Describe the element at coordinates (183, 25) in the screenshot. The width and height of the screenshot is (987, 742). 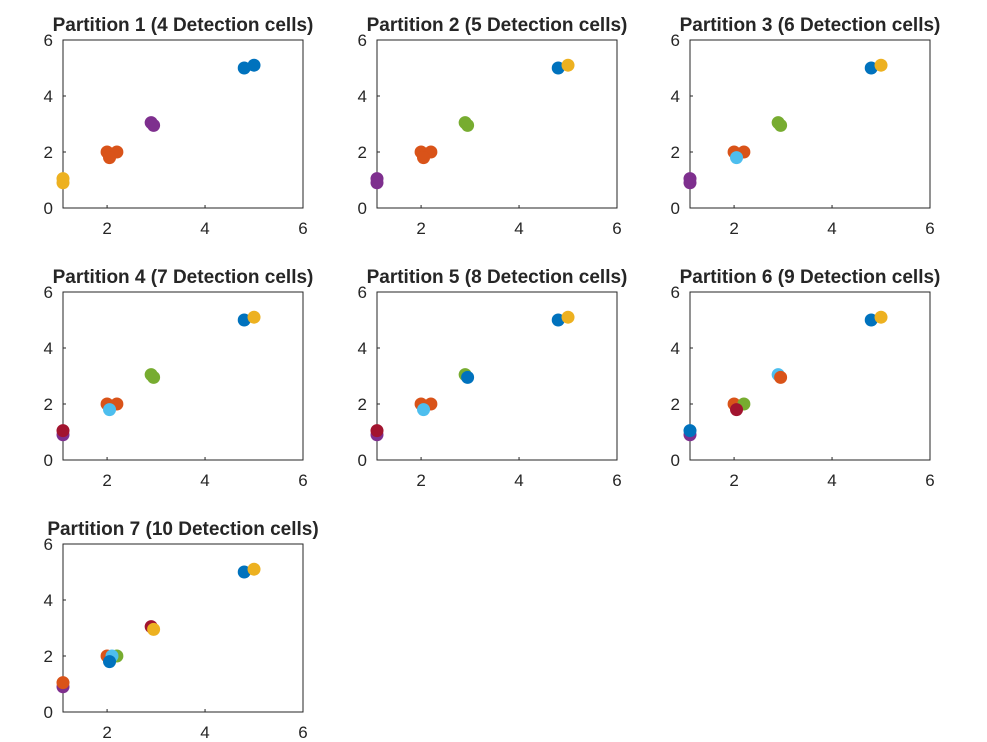
I see `subplot-title: Partition 1 (4 Detection cells)` at that location.